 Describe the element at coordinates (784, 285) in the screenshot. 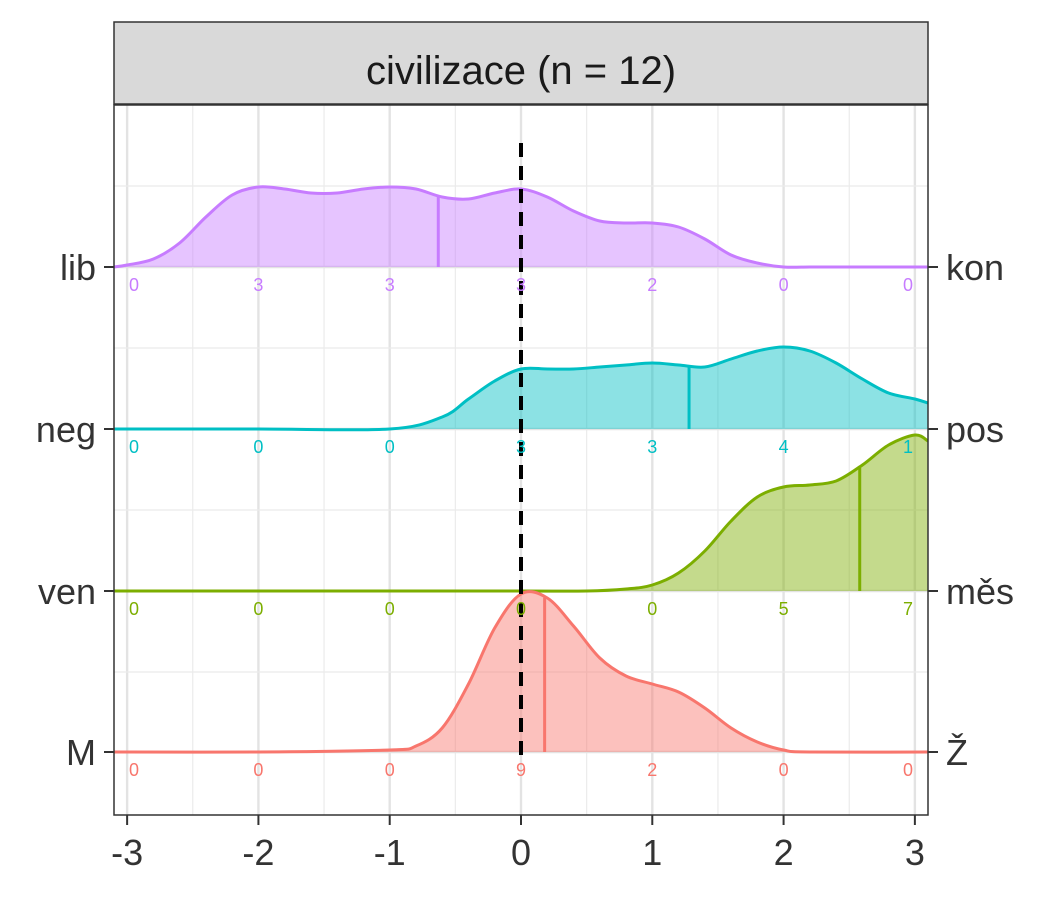

I see `count-label-lib-5: 0` at that location.